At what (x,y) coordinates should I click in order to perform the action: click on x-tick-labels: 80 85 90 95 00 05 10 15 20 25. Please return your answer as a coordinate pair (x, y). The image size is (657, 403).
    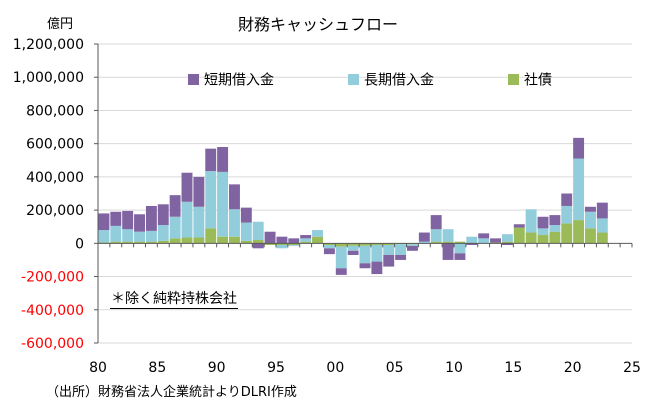
    Looking at the image, I should click on (365, 368).